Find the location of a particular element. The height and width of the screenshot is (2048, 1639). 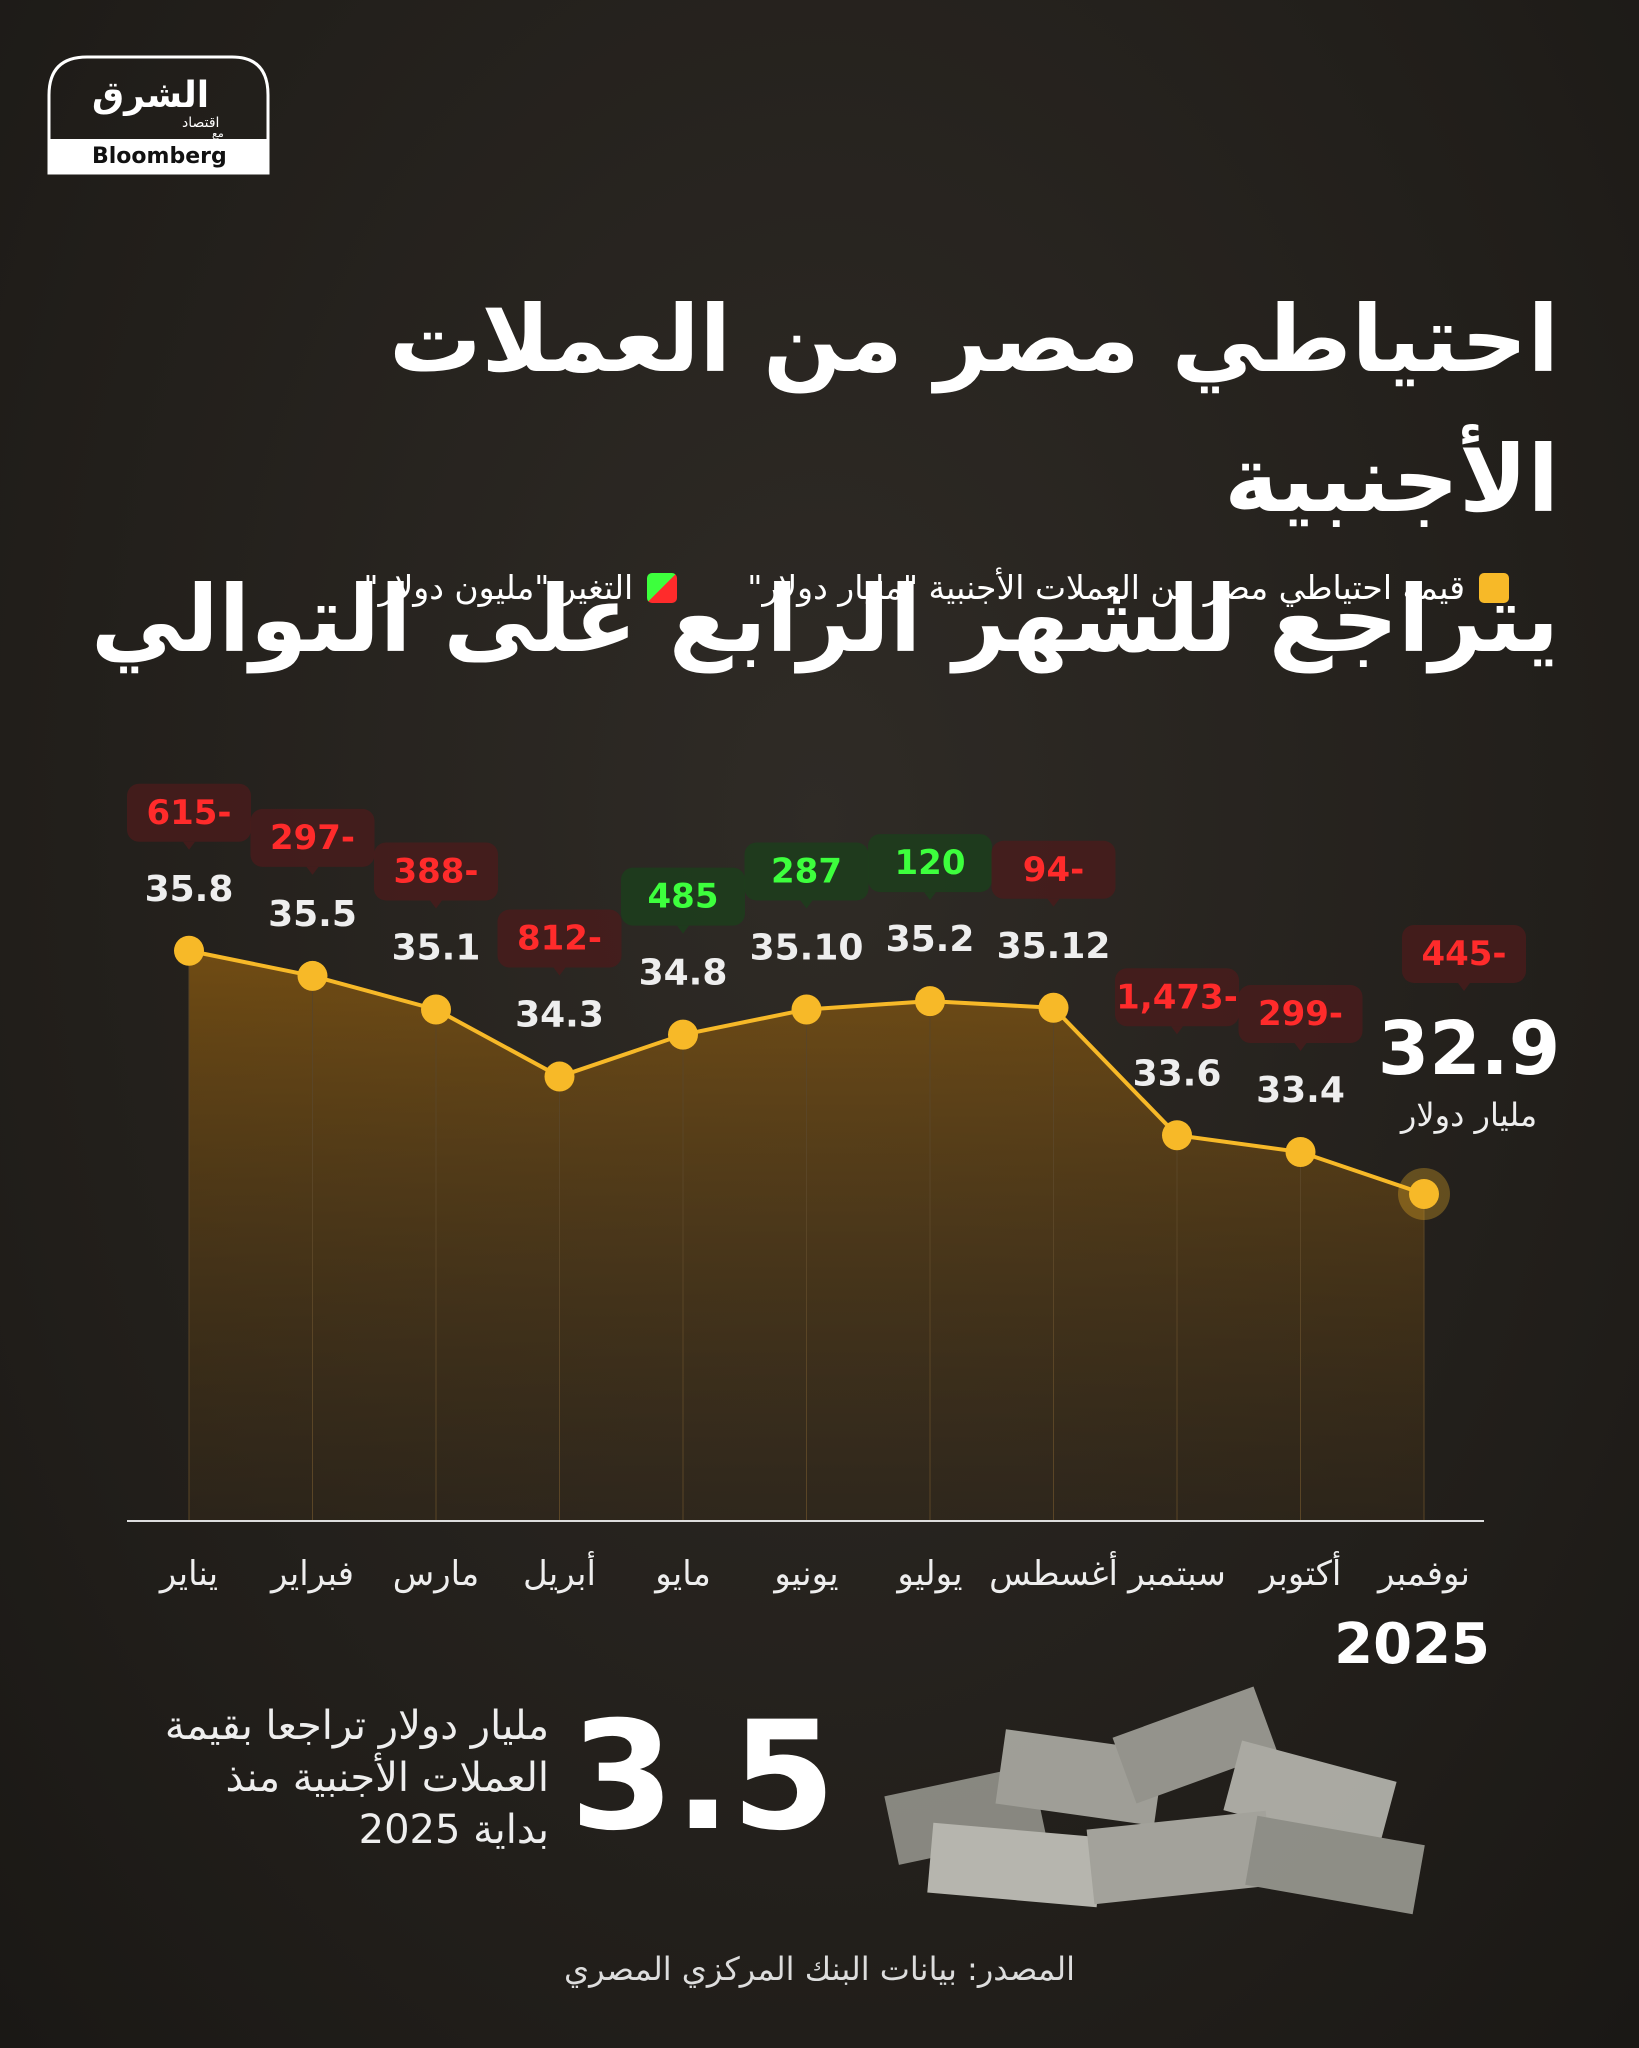

summary-line: مليار دولار تراجعا بقيمة is located at coordinates (356, 1726).